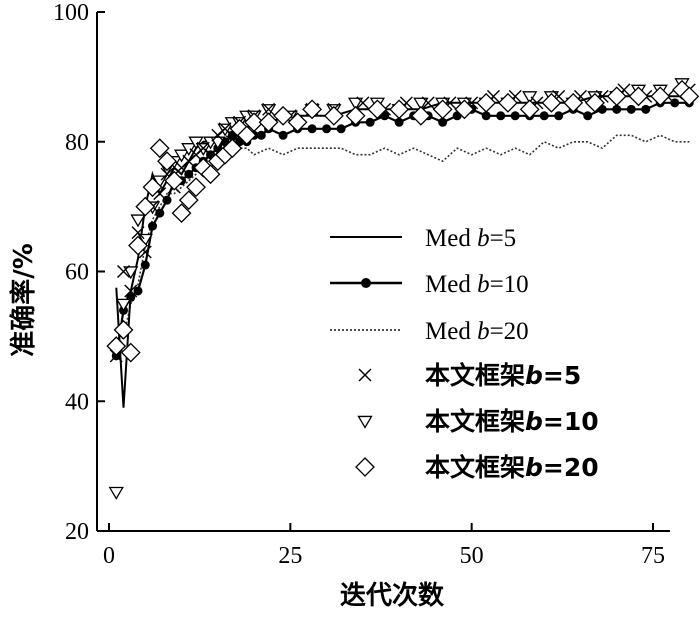  Describe the element at coordinates (451, 238) in the screenshot. I see `legend-label-prefix: Med` at that location.